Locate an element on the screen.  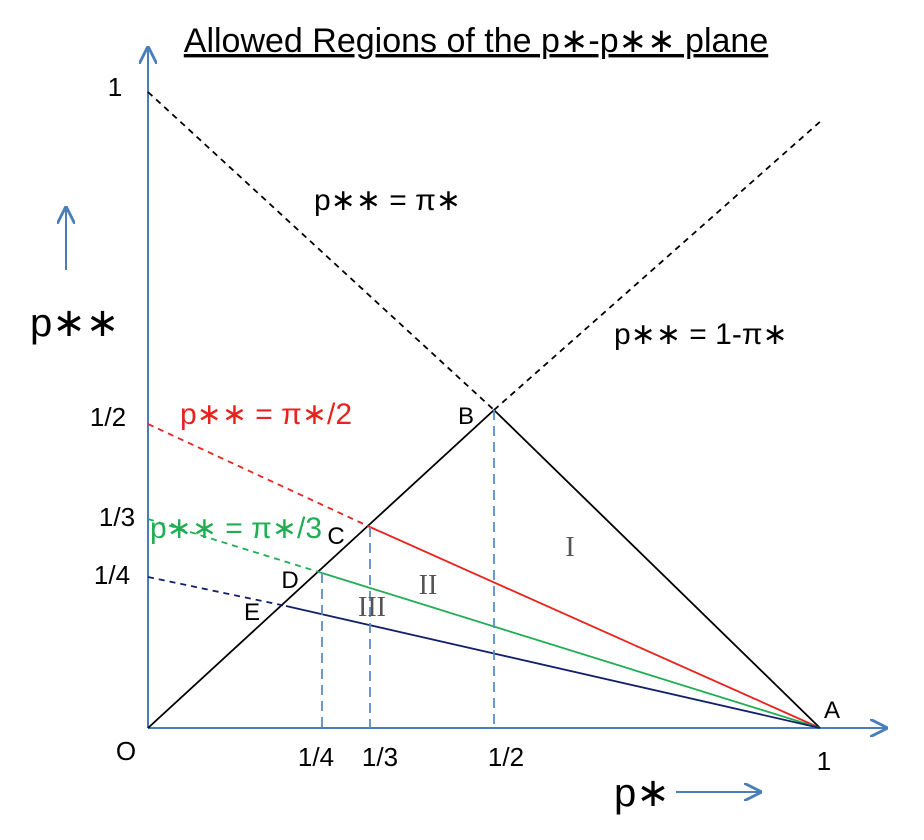
y-tick-third: 1/3 is located at coordinates (117, 517).